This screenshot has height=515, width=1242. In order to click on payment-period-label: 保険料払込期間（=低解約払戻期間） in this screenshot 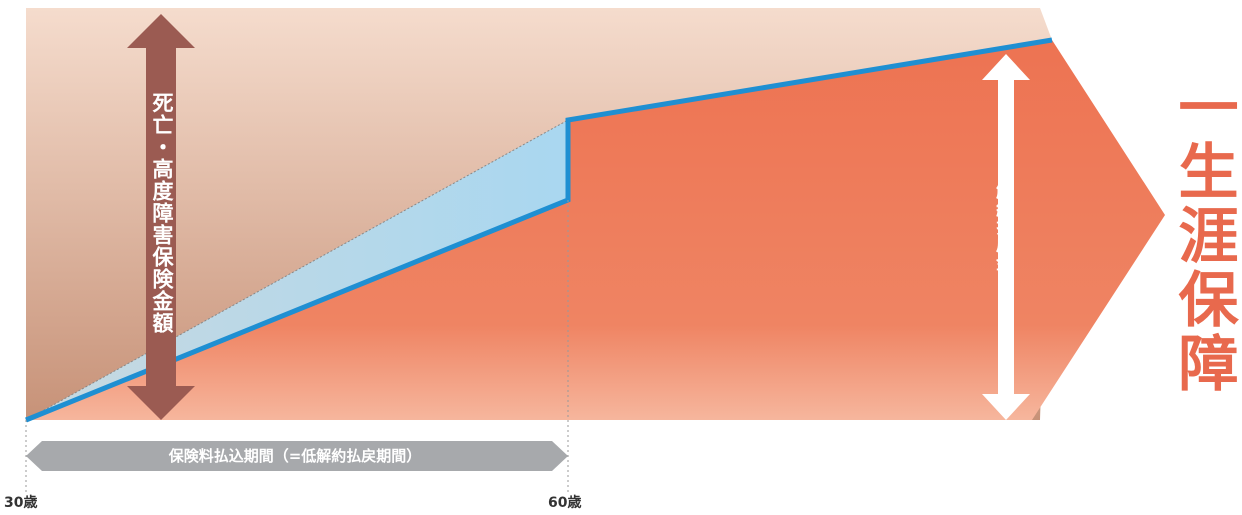, I will do `click(295, 456)`.